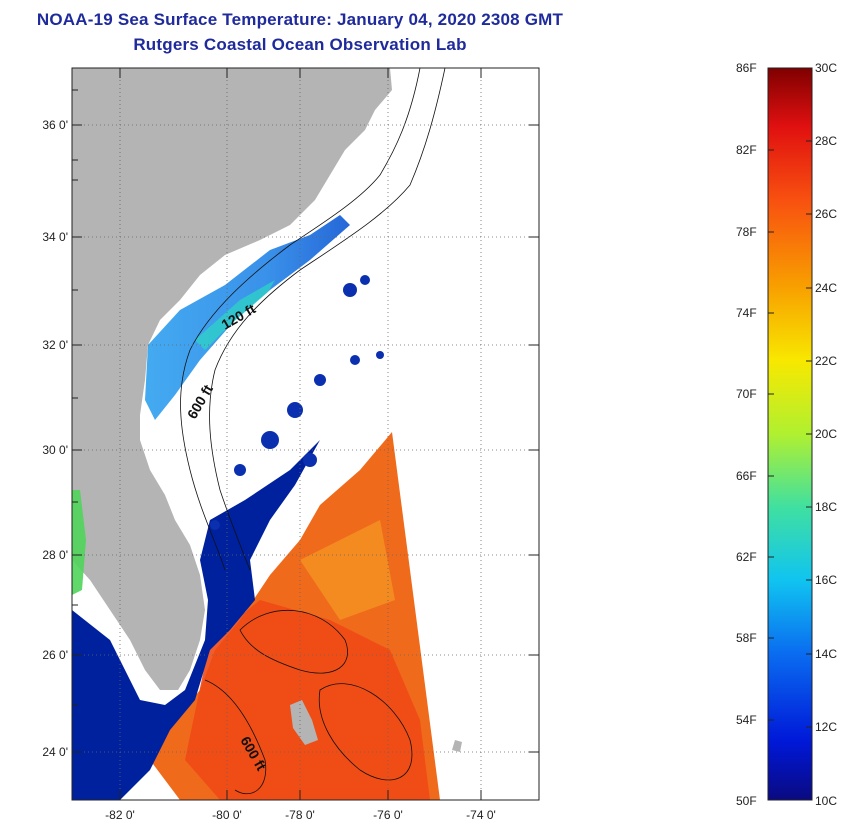 The image size is (849, 832). What do you see at coordinates (300, 815) in the screenshot?
I see `lon-label-78: -78 0'` at bounding box center [300, 815].